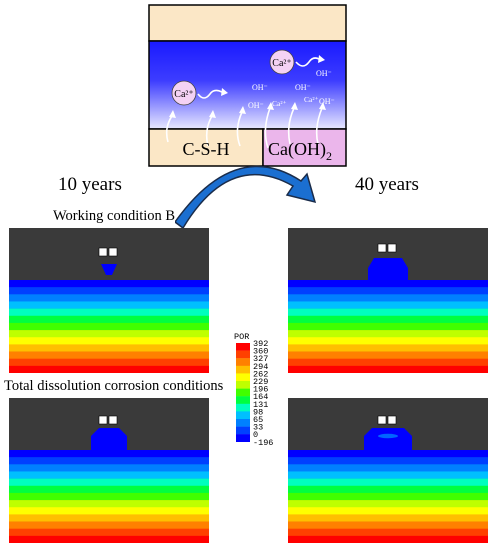 Image resolution: width=493 pixels, height=550 pixels. Describe the element at coordinates (260, 367) in the screenshot. I see `legend-value: 294` at that location.